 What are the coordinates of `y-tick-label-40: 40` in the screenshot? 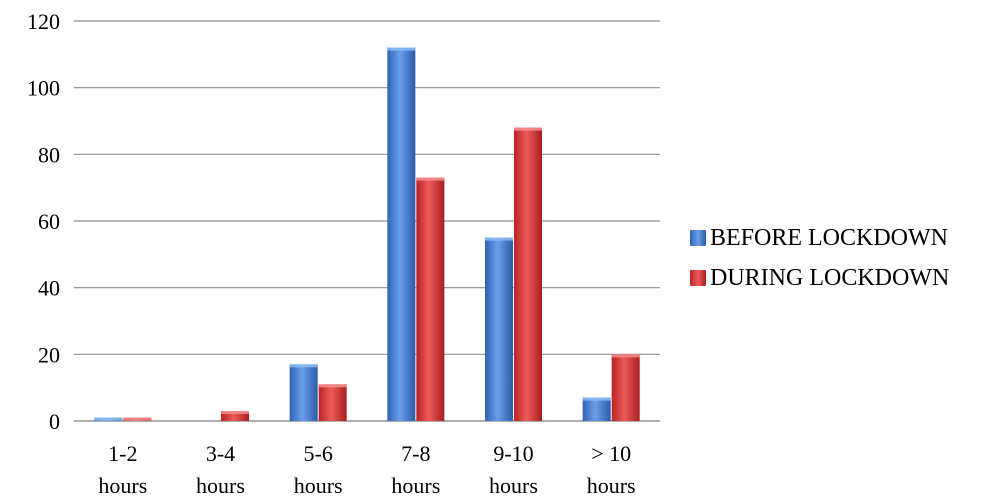 It's located at (49, 288).